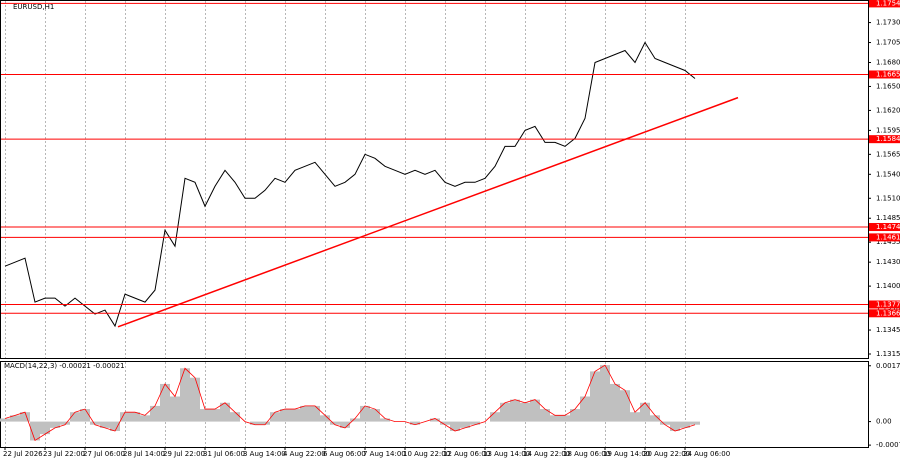 The height and width of the screenshot is (460, 900). What do you see at coordinates (888, 43) in the screenshot?
I see `y-tick-label: 1.1705` at bounding box center [888, 43].